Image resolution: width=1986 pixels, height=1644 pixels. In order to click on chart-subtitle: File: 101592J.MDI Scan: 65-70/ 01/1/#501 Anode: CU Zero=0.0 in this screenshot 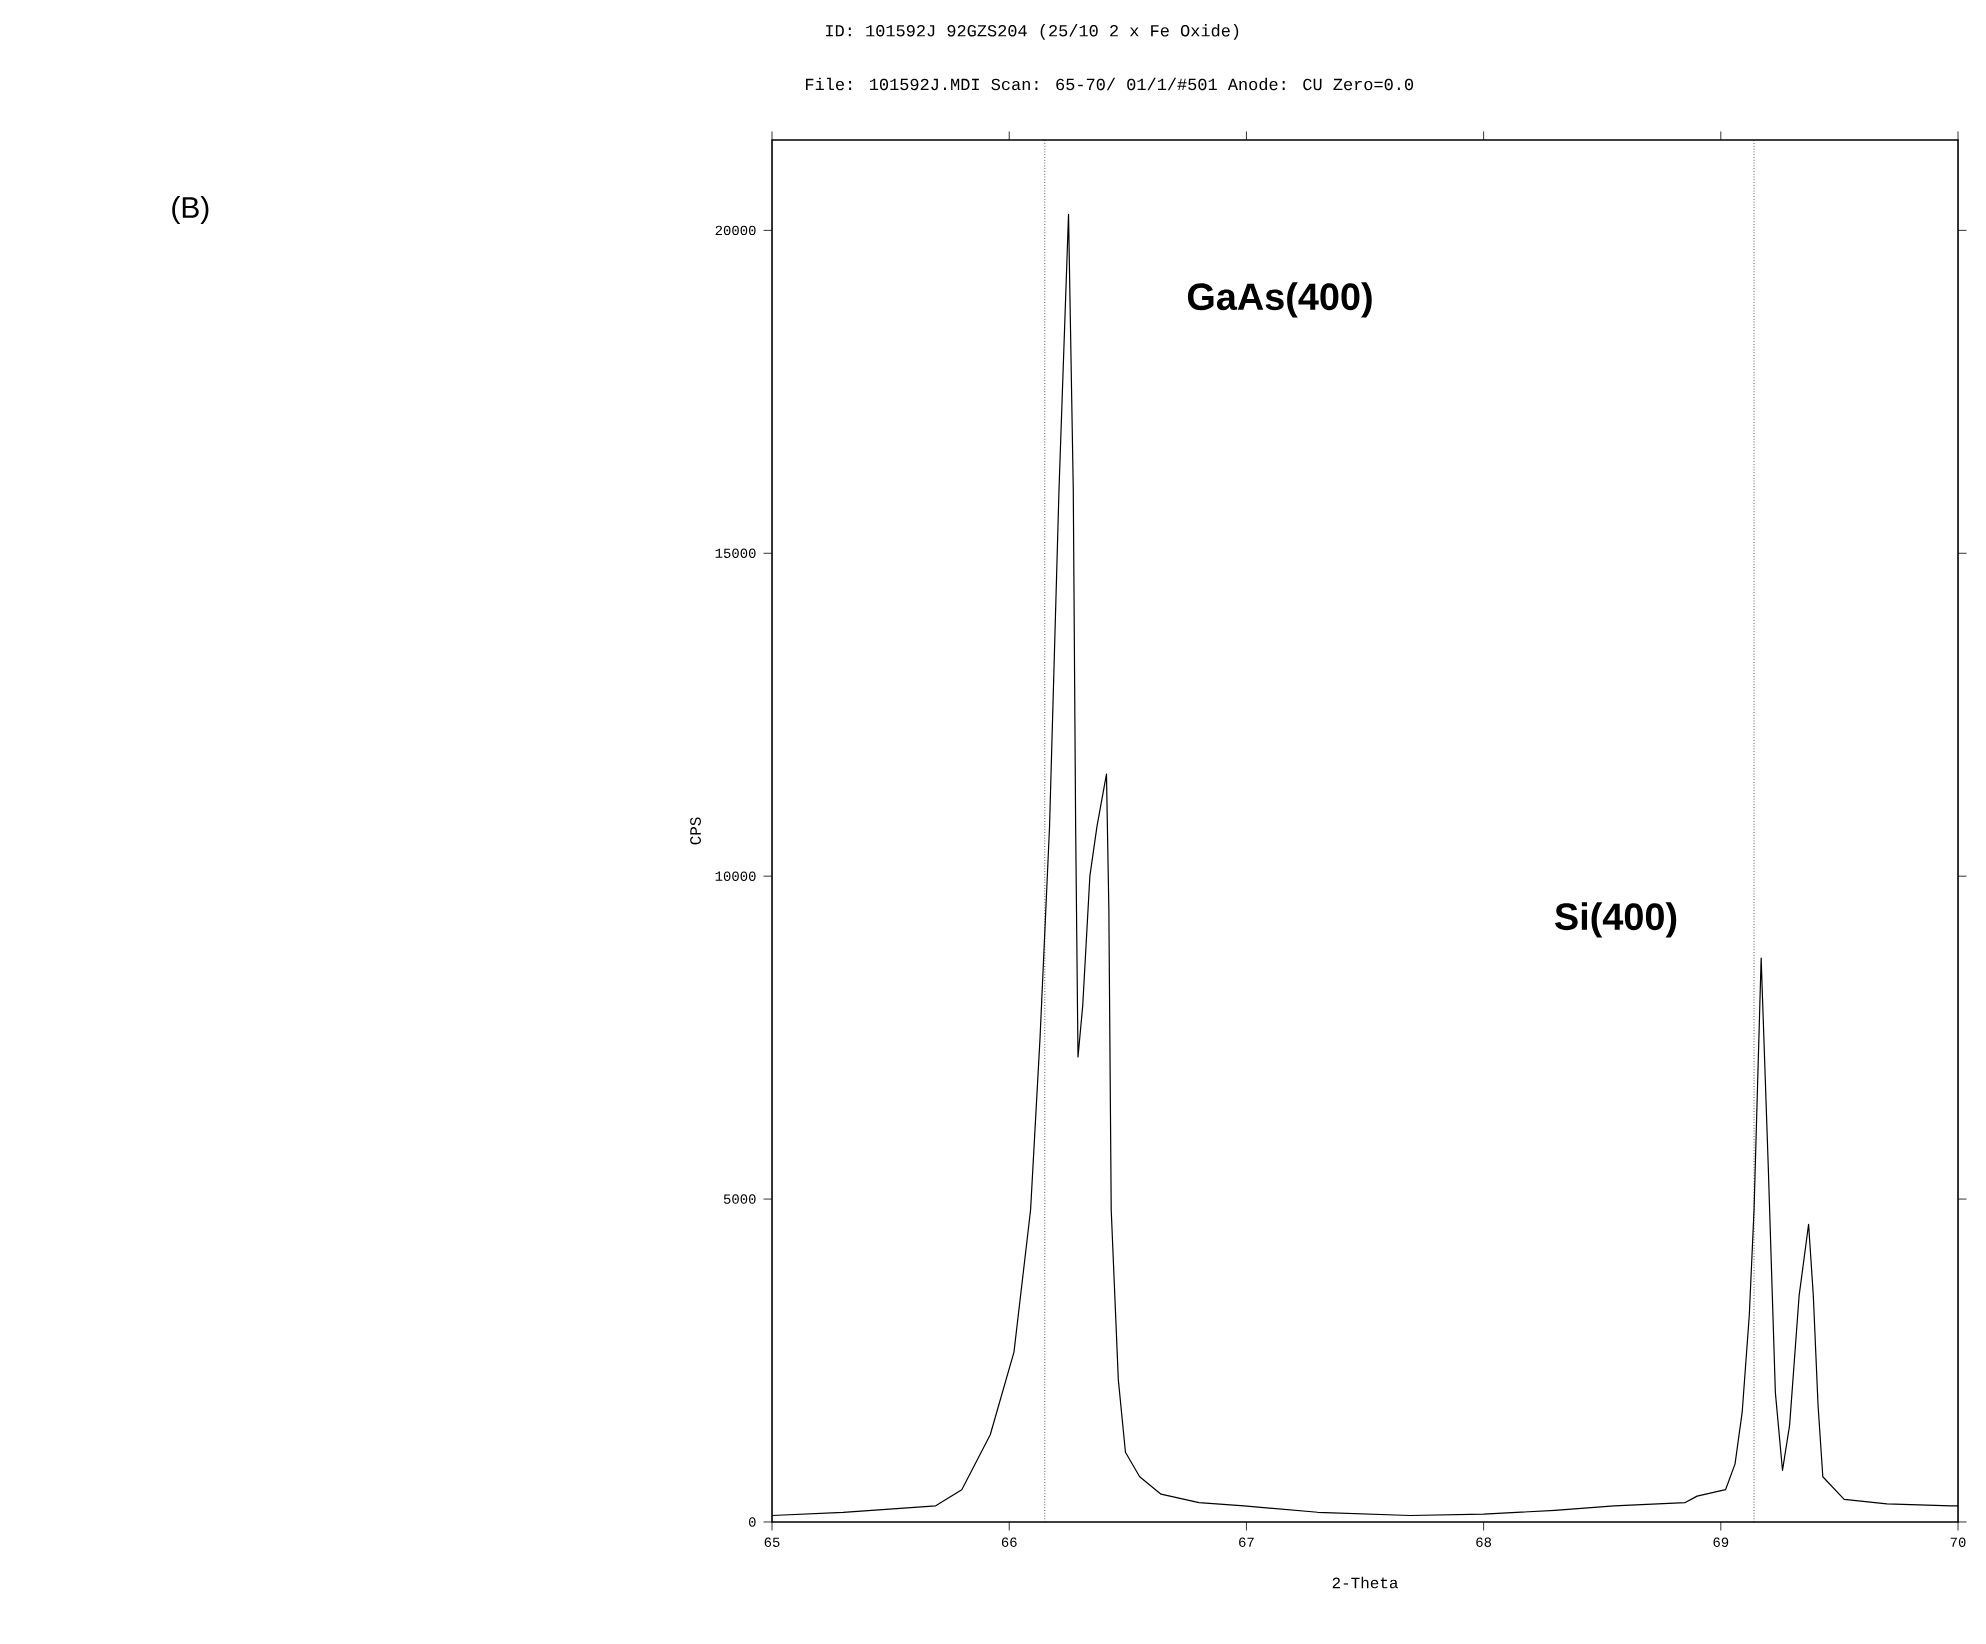, I will do `click(1110, 84)`.